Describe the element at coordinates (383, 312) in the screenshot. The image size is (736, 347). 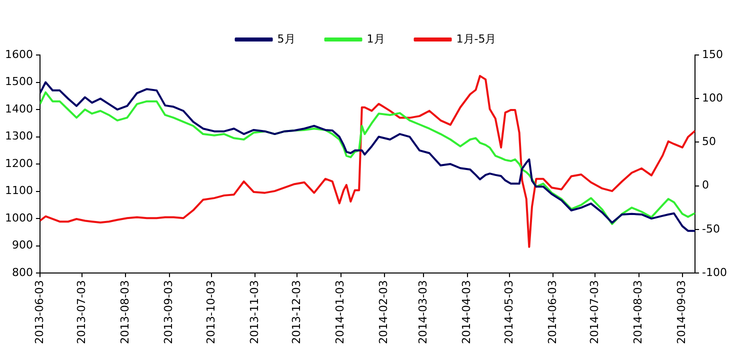
I see `x-tick-label: 2014-02-03` at that location.